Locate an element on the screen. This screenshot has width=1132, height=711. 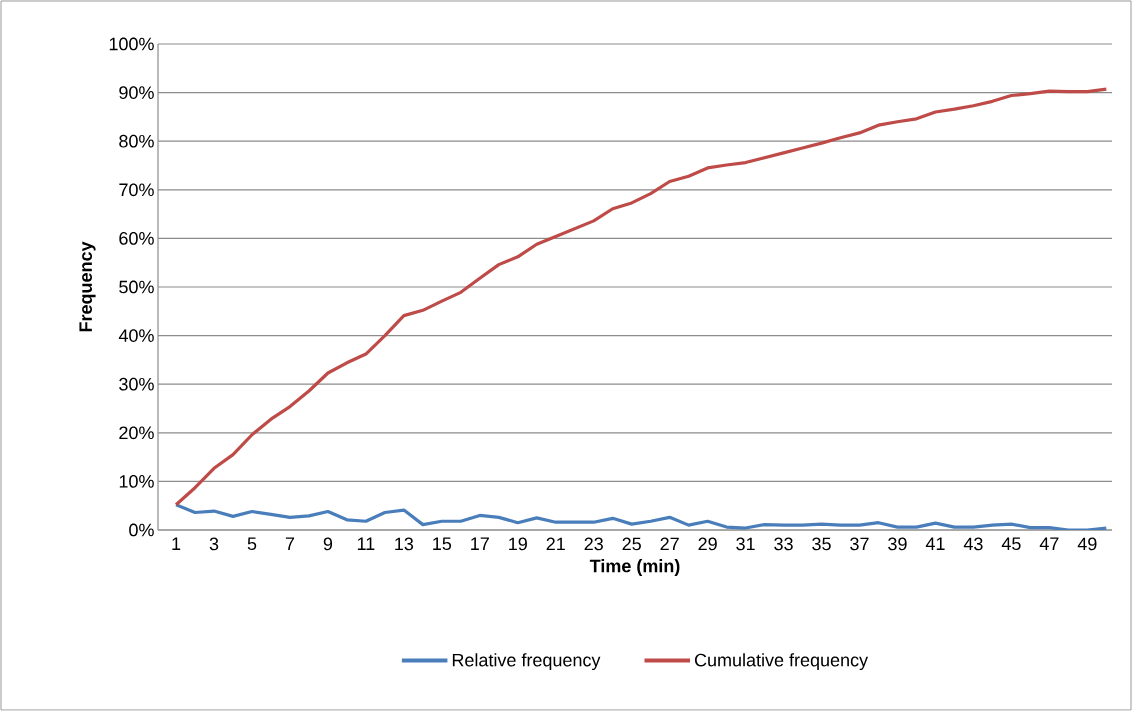
x-tick-label: 21 is located at coordinates (555, 544).